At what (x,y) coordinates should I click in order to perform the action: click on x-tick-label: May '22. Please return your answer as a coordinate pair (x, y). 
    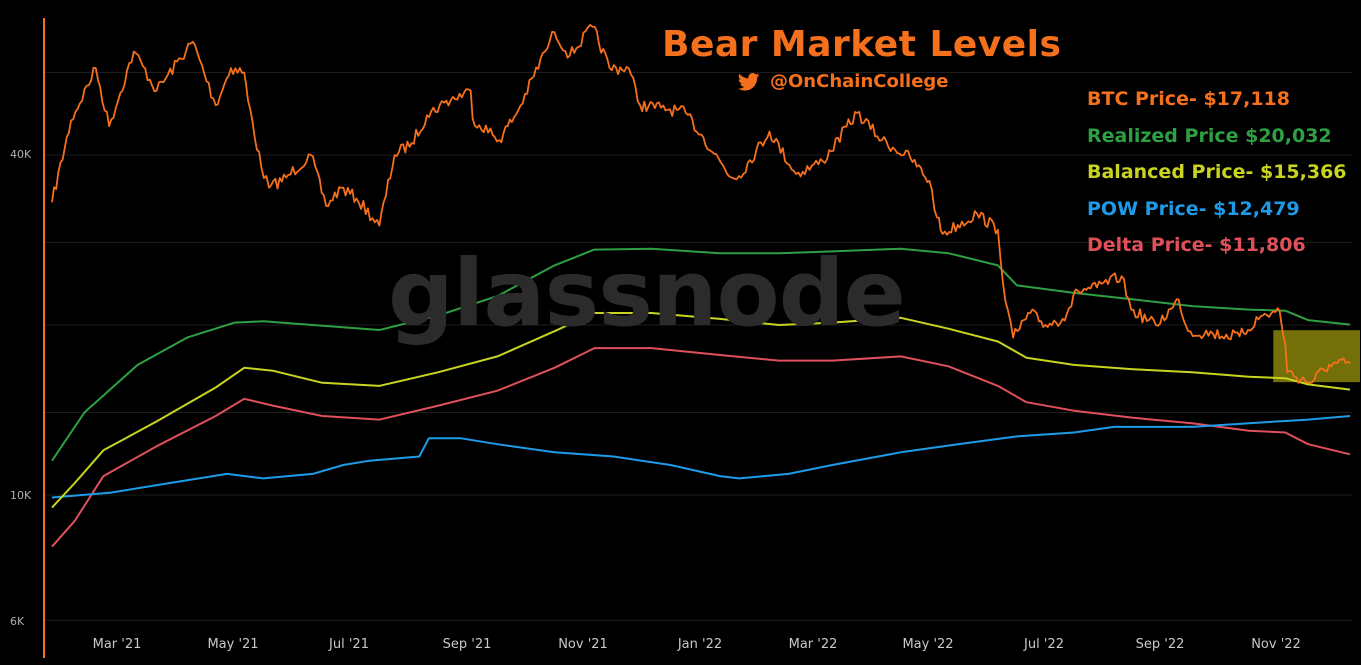
    Looking at the image, I should click on (928, 644).